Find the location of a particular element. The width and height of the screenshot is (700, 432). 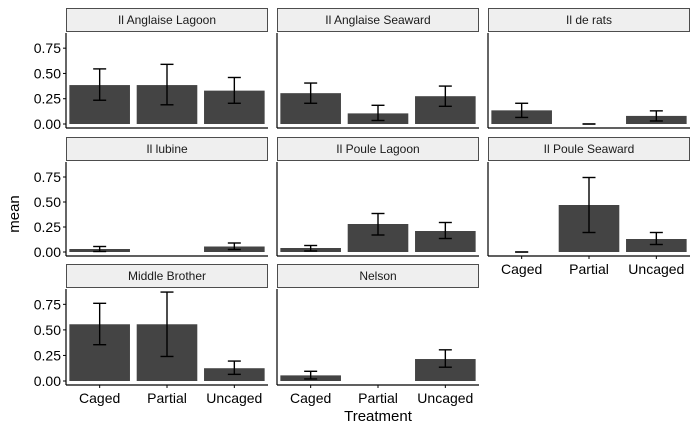

facet-strip-label: Nelson is located at coordinates (377, 276).